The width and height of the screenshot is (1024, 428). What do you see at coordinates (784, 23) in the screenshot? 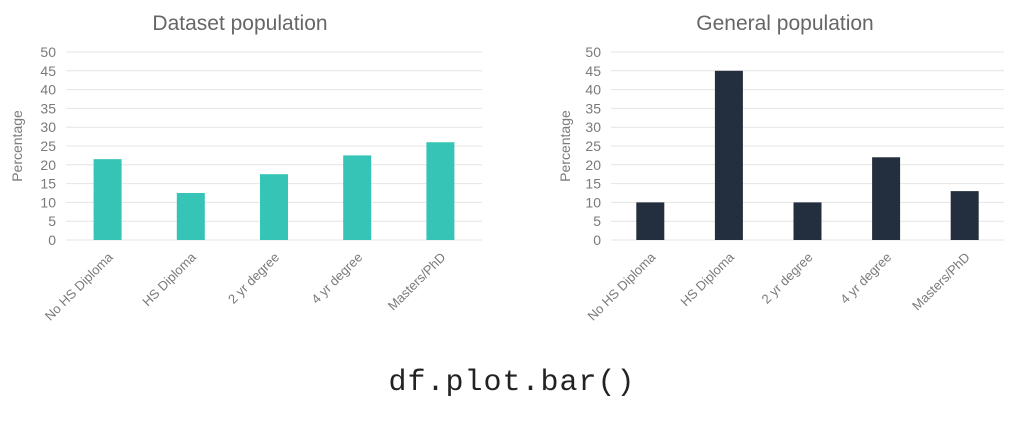
I see `chart-title: General population` at bounding box center [784, 23].